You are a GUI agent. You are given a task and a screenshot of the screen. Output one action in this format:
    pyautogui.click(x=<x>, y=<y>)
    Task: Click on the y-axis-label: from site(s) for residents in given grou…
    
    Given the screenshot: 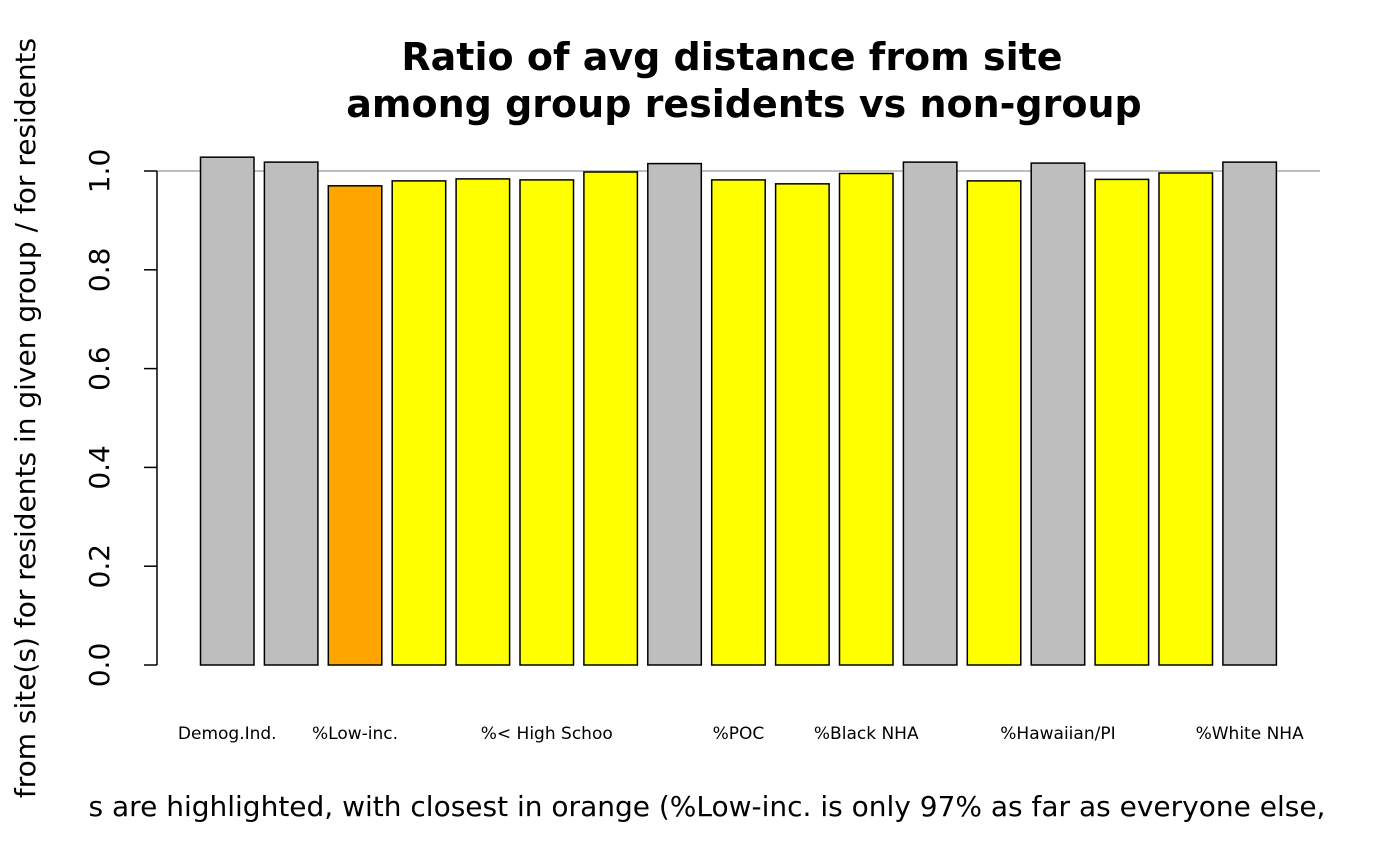 What is the action you would take?
    pyautogui.click(x=25, y=418)
    